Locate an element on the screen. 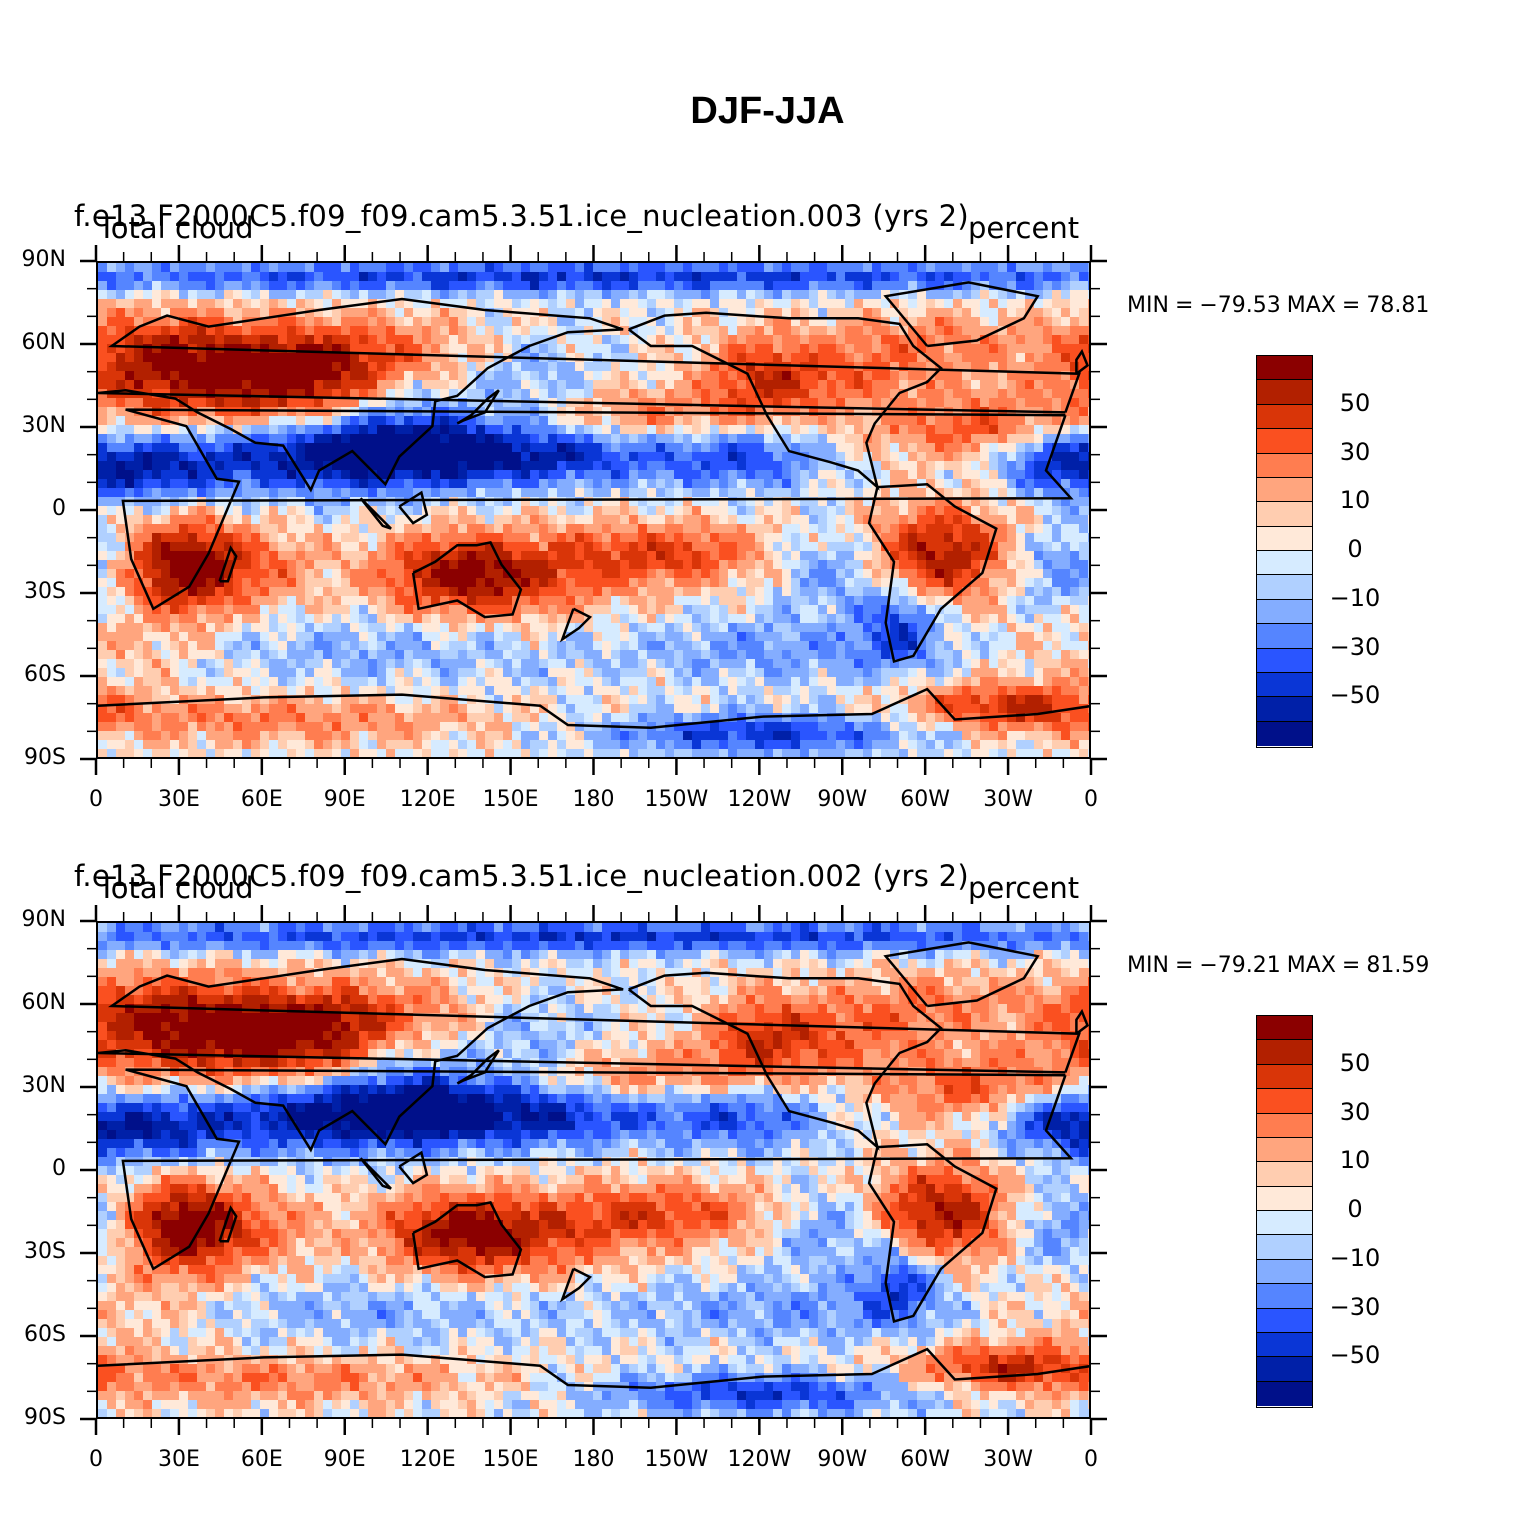 The image size is (1535, 1538). min-max-readout: MIN = −79.21 MAX = 81.59 is located at coordinates (1281, 965).